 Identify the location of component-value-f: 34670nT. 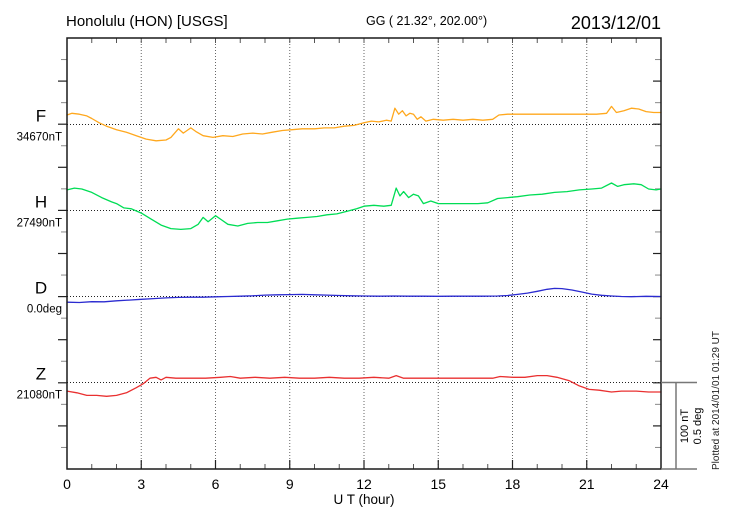
(39, 138).